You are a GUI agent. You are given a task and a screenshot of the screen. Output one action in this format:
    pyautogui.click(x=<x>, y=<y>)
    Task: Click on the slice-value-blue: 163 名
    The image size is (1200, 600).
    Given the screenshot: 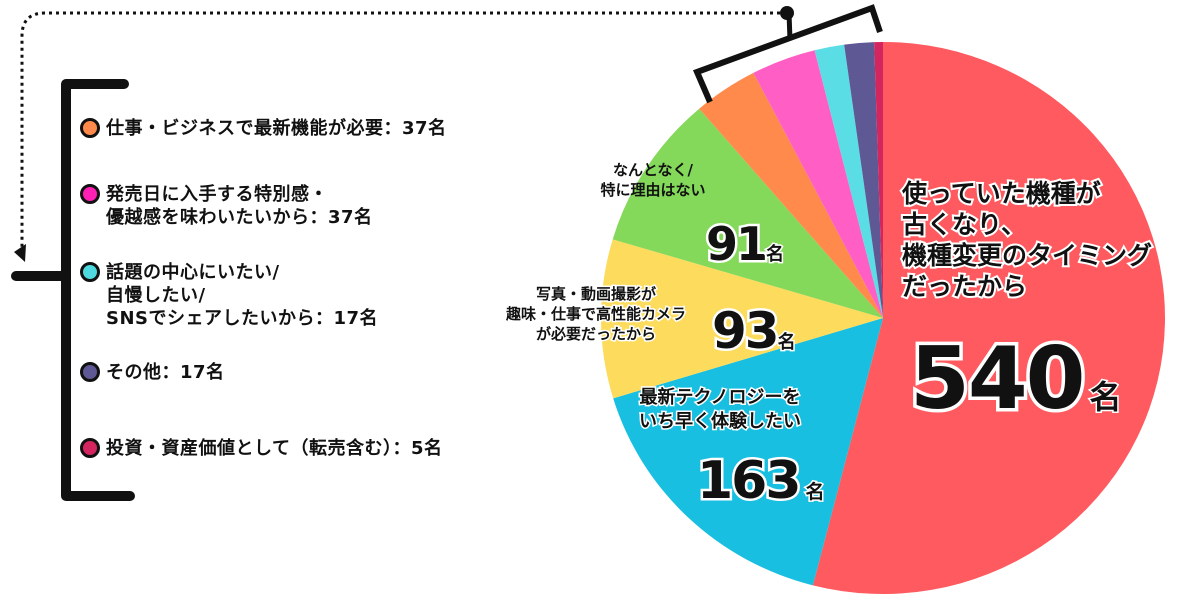 What is the action you would take?
    pyautogui.click(x=761, y=473)
    